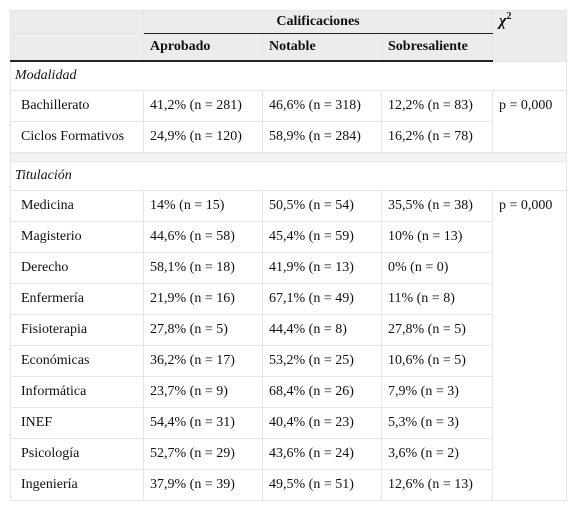 The image size is (576, 512). I want to click on value-cell: 54,4% (n = 31), so click(203, 423).